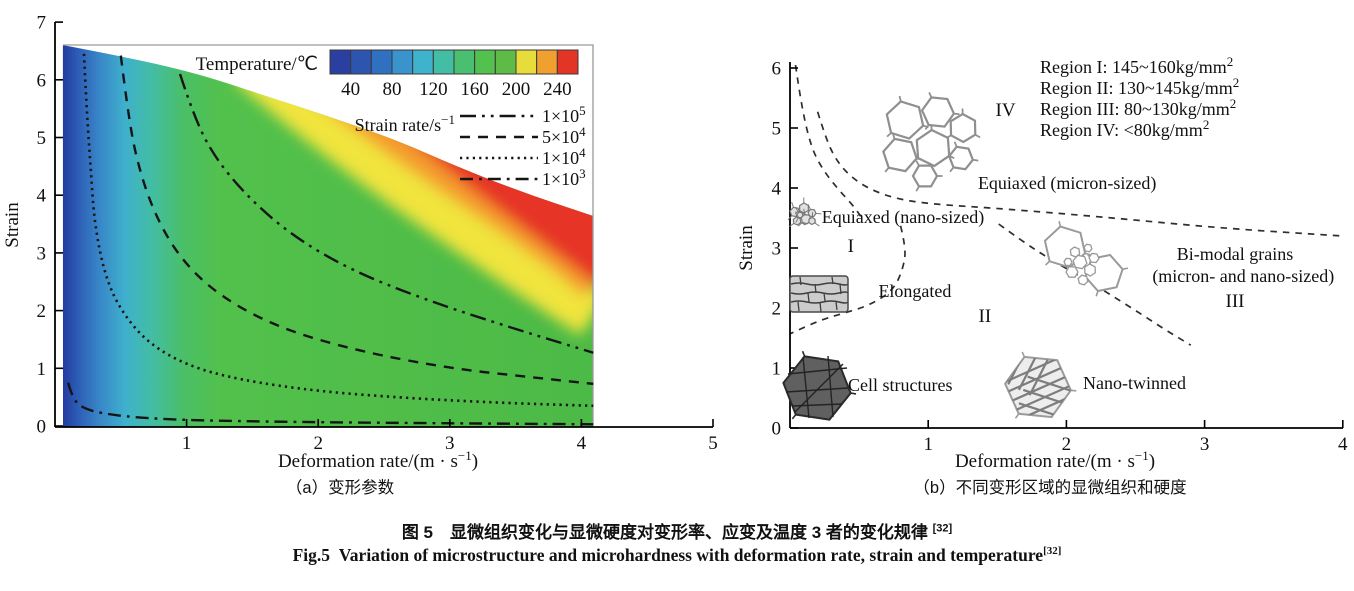 The width and height of the screenshot is (1354, 591). What do you see at coordinates (350, 89) in the screenshot?
I see `colorbar-tick-label: 40` at bounding box center [350, 89].